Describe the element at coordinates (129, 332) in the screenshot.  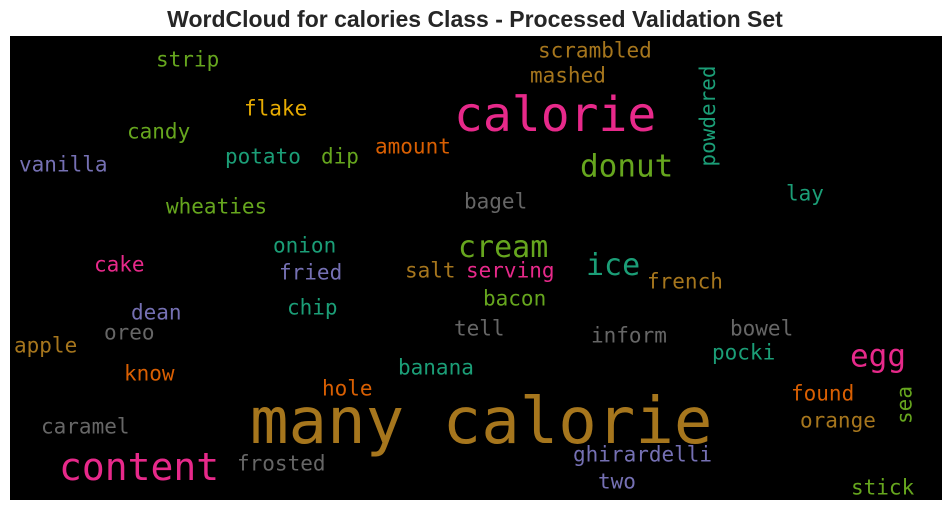
I see `word-oreo: oreo` at that location.